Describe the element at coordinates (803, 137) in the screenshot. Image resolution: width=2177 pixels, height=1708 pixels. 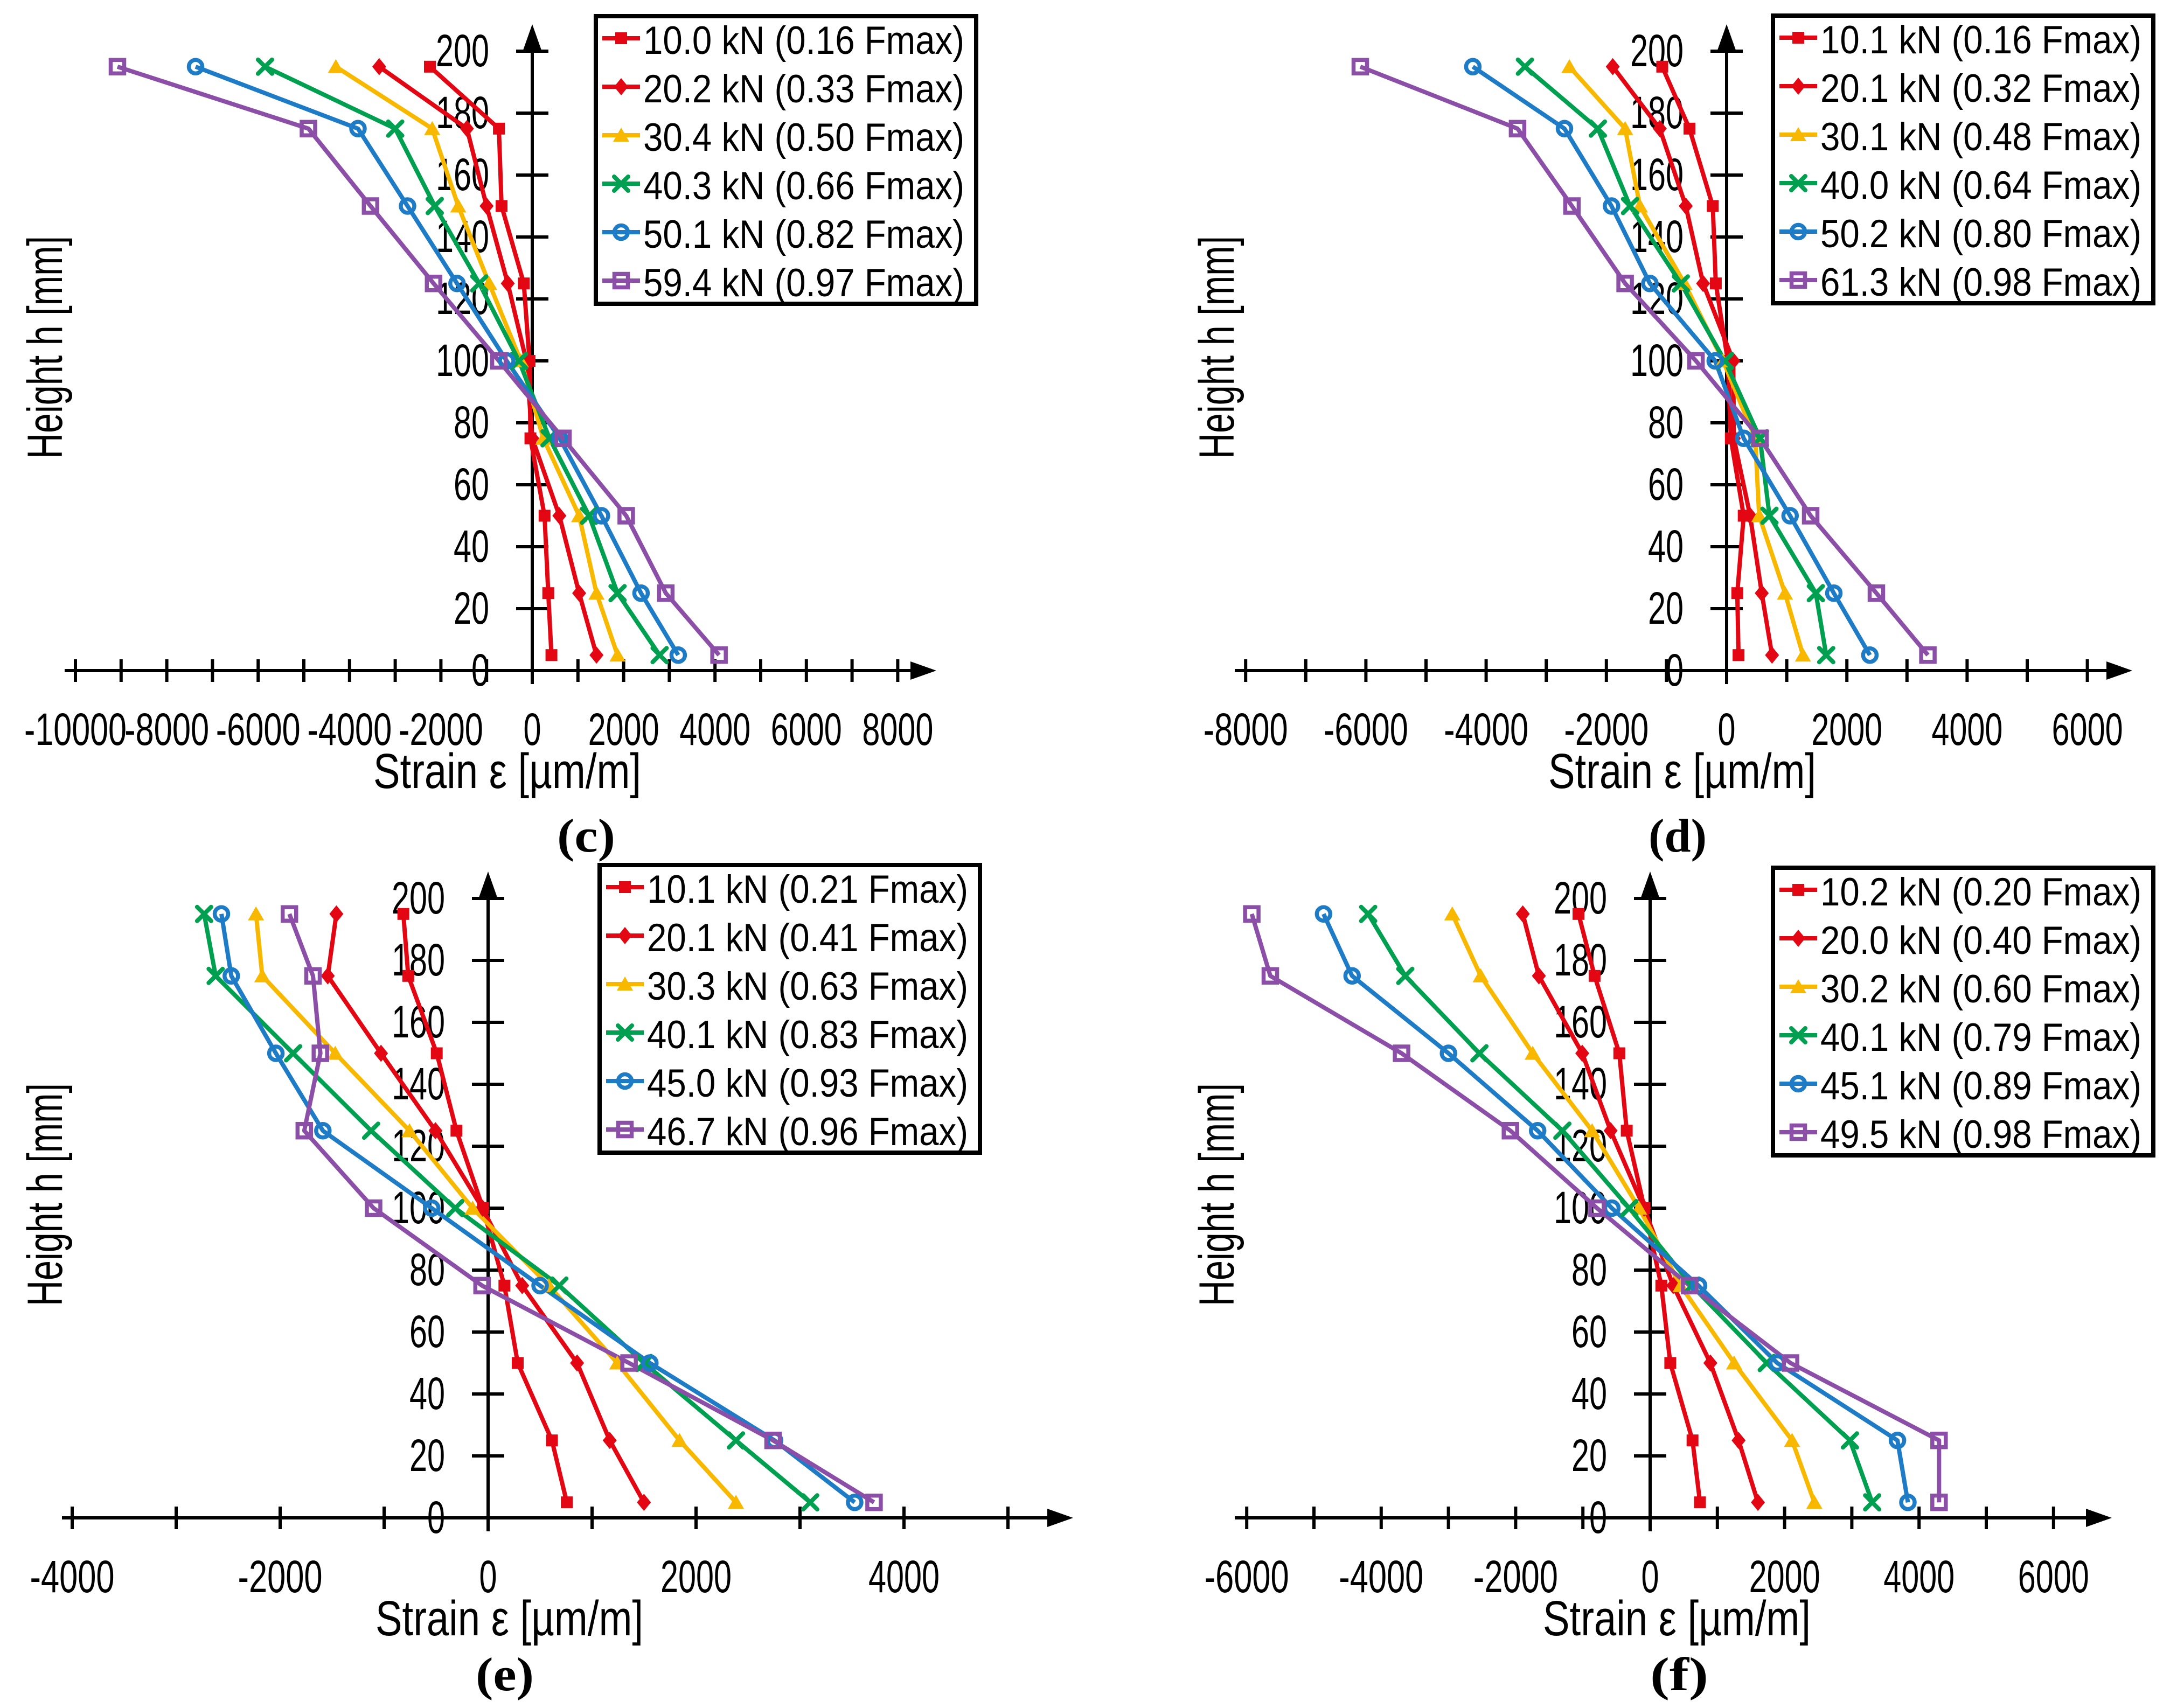
I see `svg-text: 30.4 kN (0.50 Fmax)` at that location.